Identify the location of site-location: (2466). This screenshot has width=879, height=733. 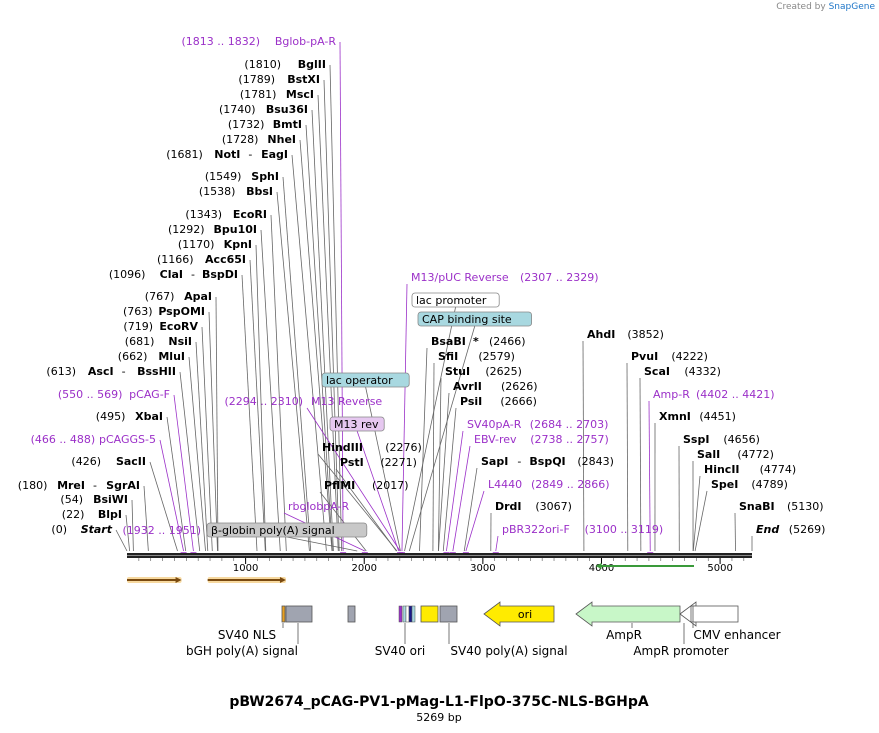
(507, 341).